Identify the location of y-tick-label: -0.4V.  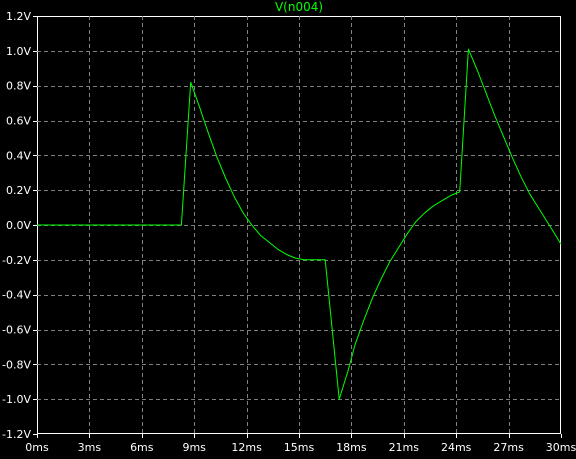
(16, 295).